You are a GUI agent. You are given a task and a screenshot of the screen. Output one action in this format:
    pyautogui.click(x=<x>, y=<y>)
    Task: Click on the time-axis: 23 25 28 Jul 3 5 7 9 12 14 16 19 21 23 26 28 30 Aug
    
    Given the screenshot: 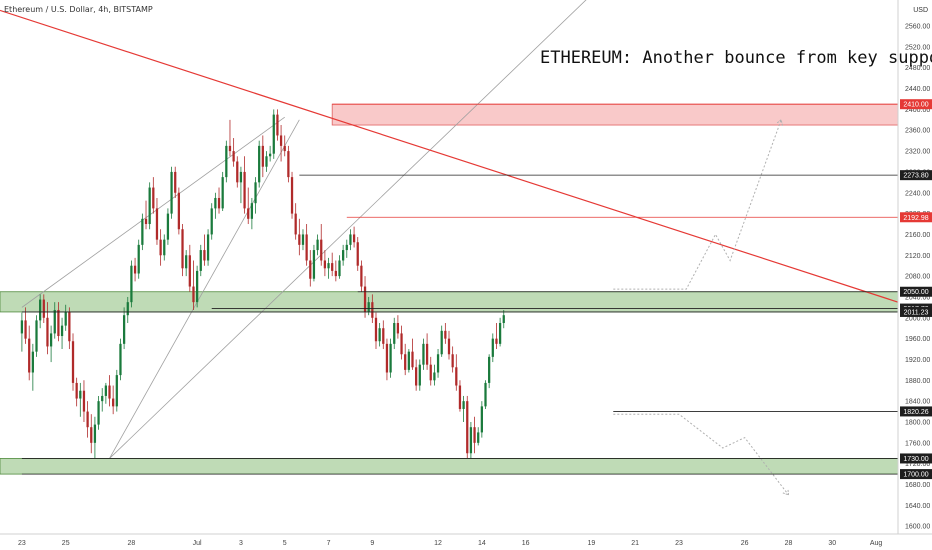 What is the action you would take?
    pyautogui.click(x=450, y=543)
    